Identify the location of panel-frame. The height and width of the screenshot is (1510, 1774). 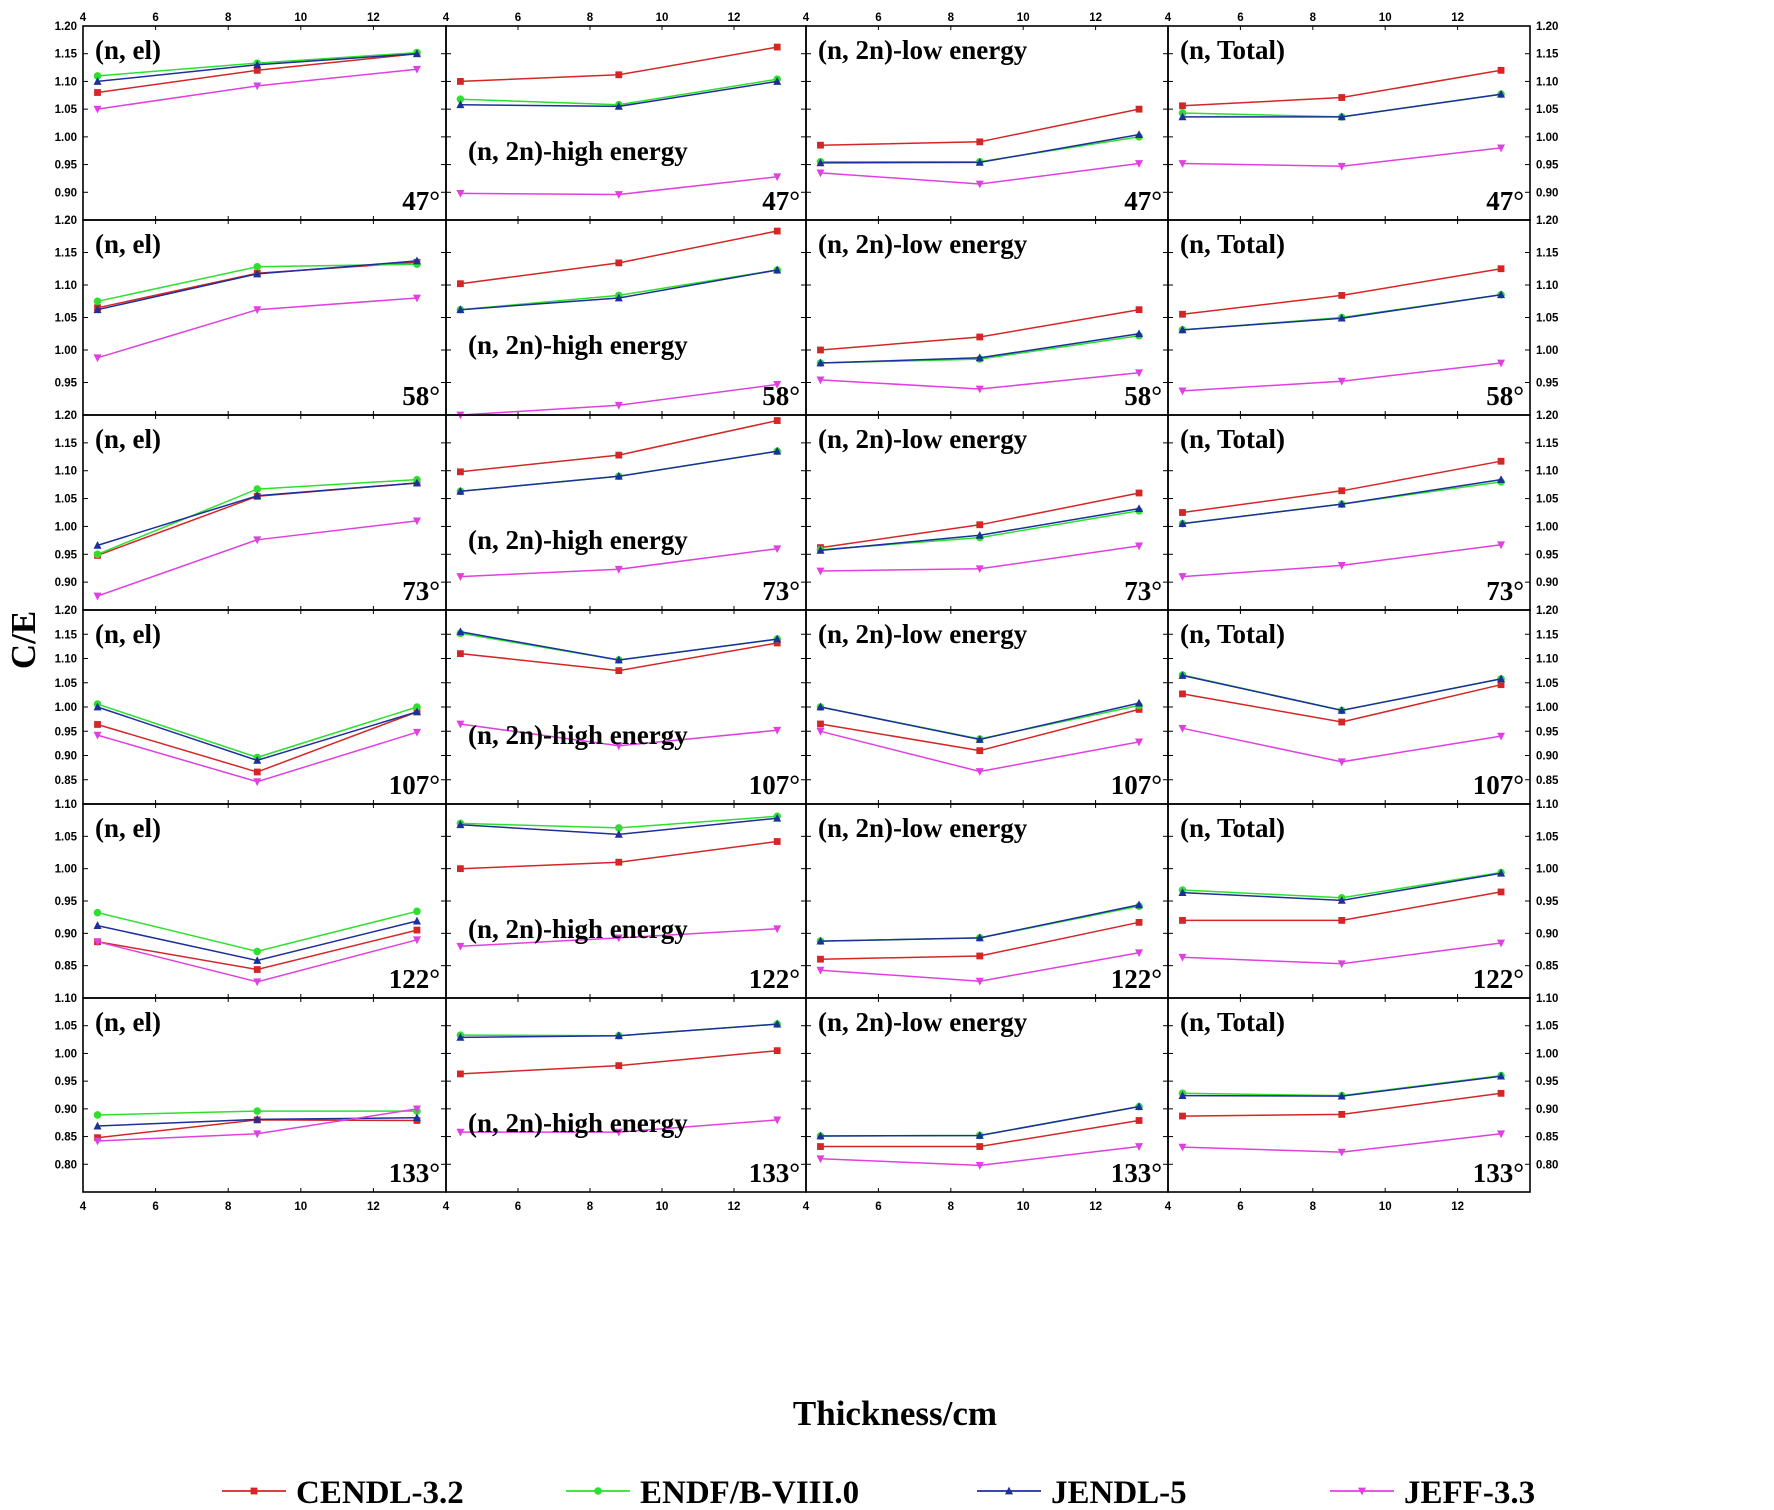
(626, 512).